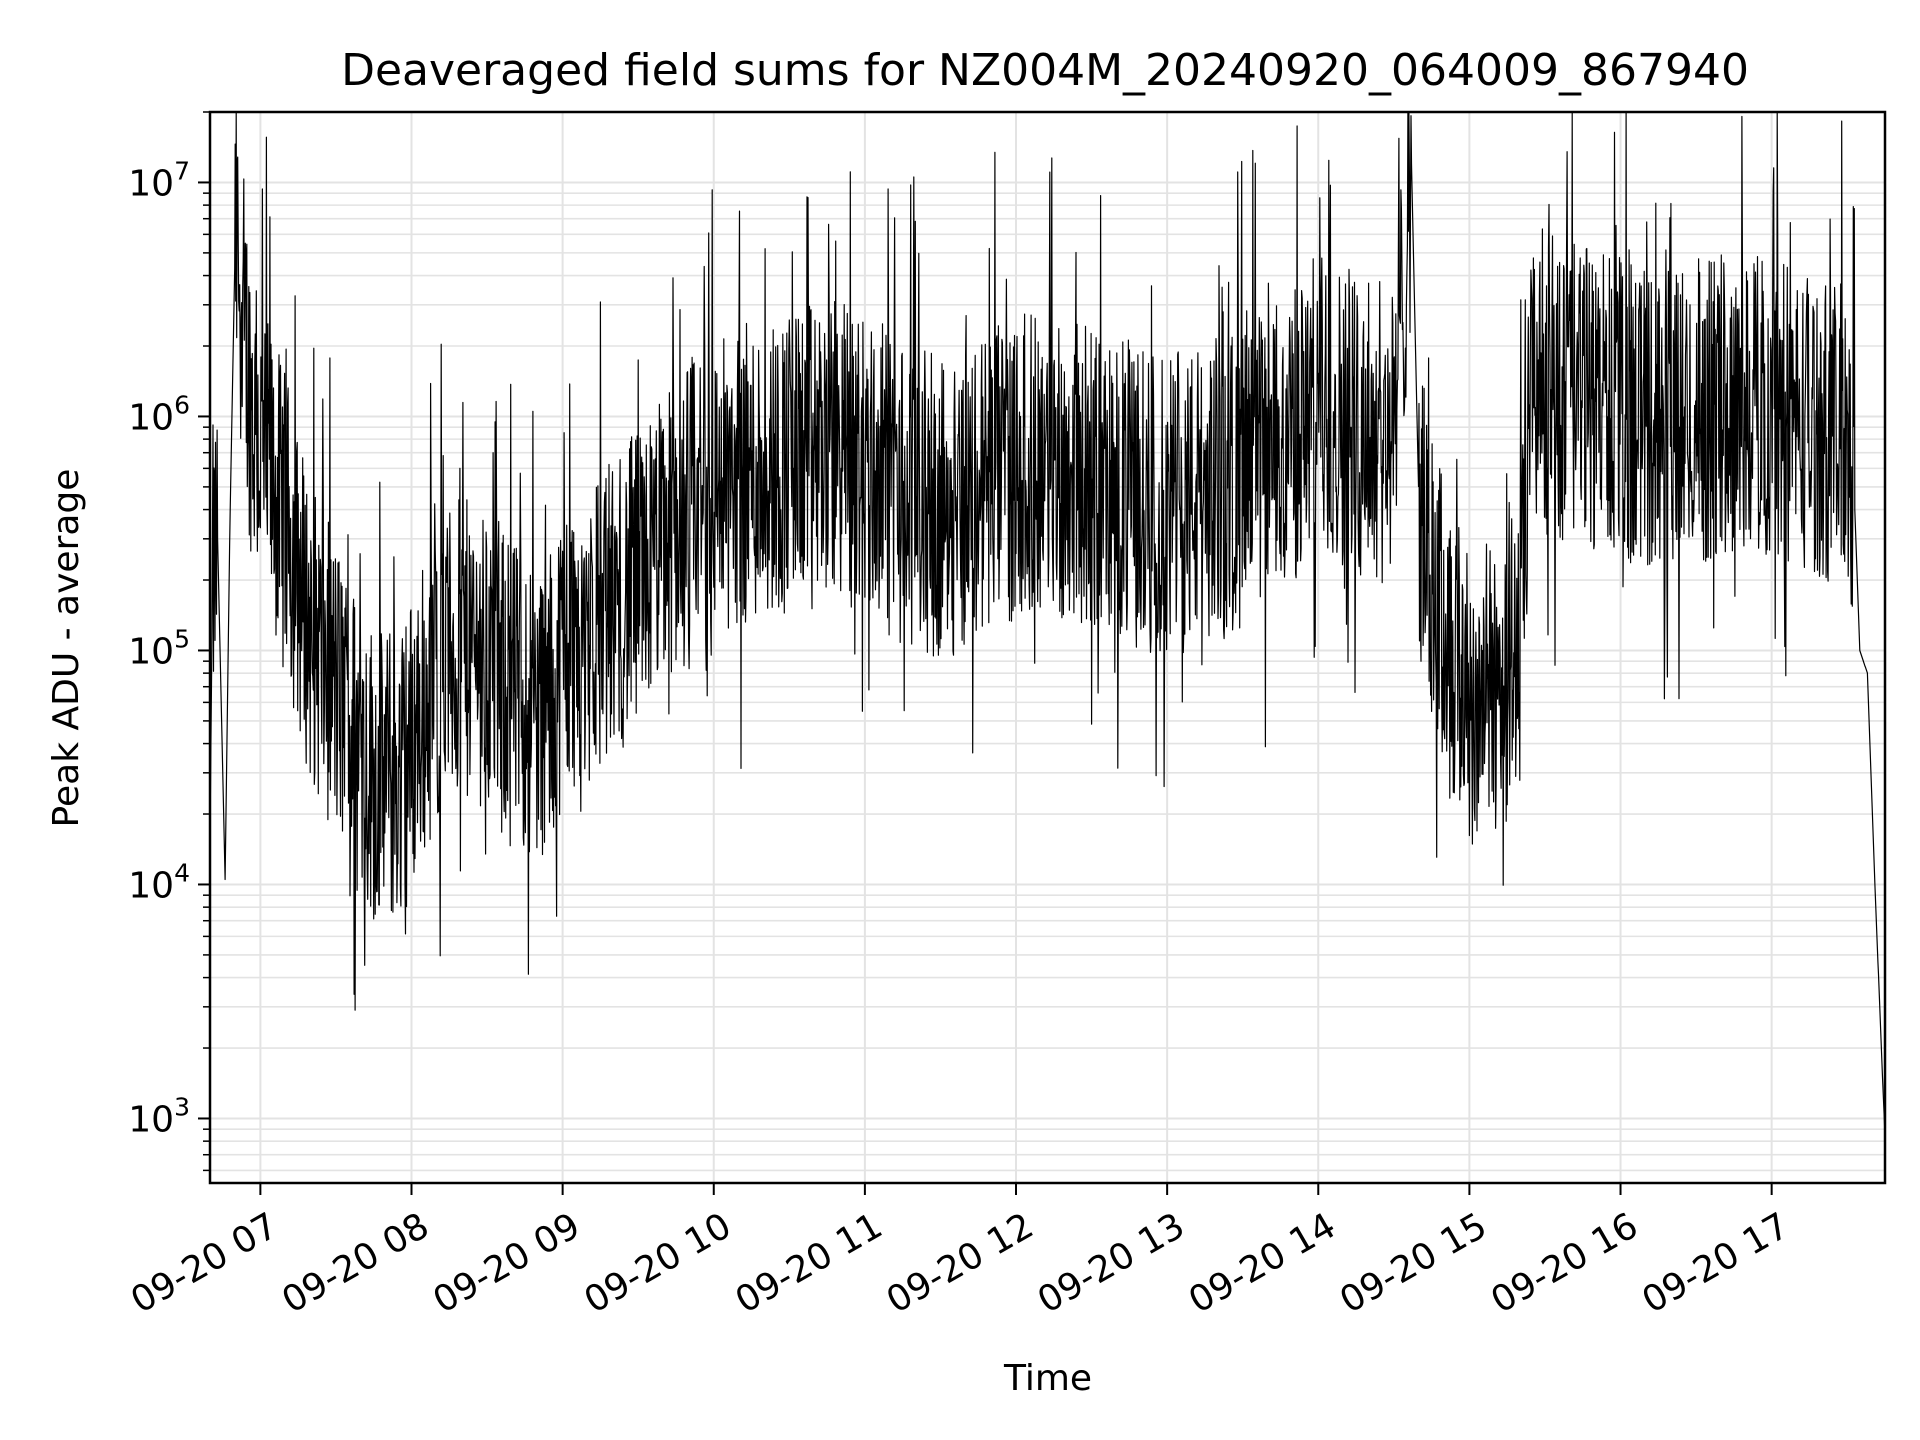 The height and width of the screenshot is (1440, 1920). Describe the element at coordinates (1047, 1378) in the screenshot. I see `x-axis-label: Time` at that location.